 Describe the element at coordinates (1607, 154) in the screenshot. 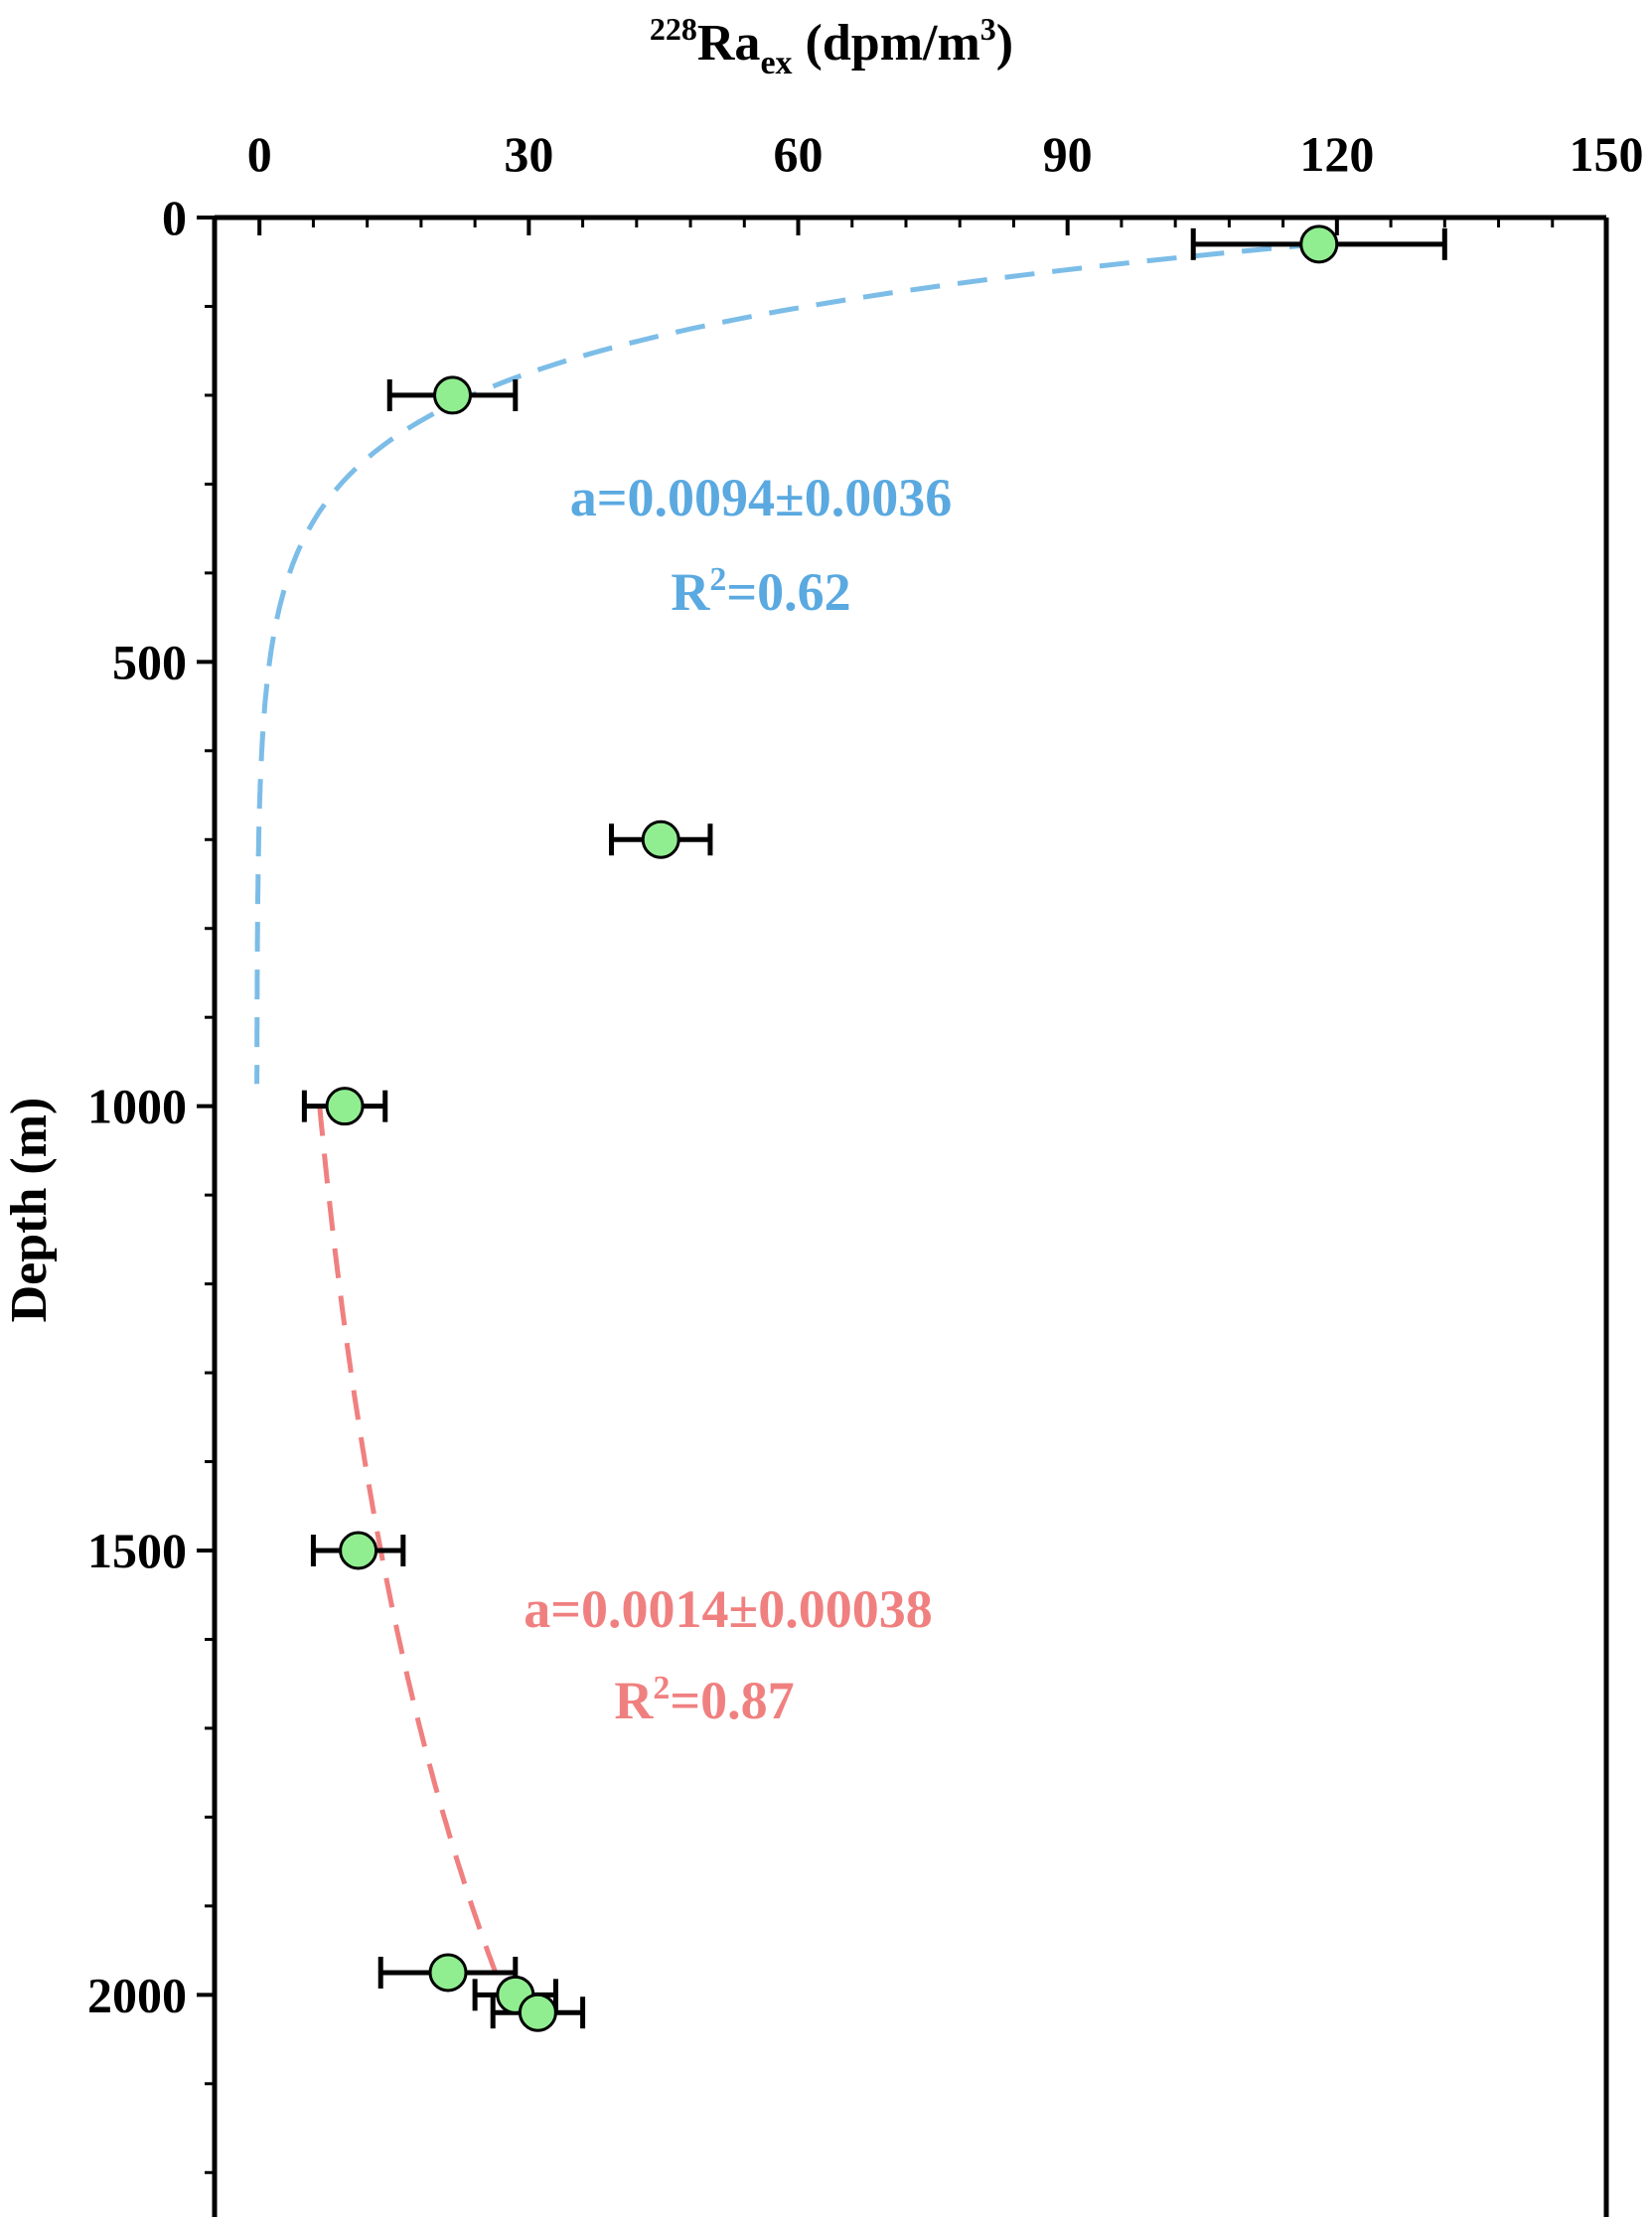

I see `x-tick-label: 150` at that location.